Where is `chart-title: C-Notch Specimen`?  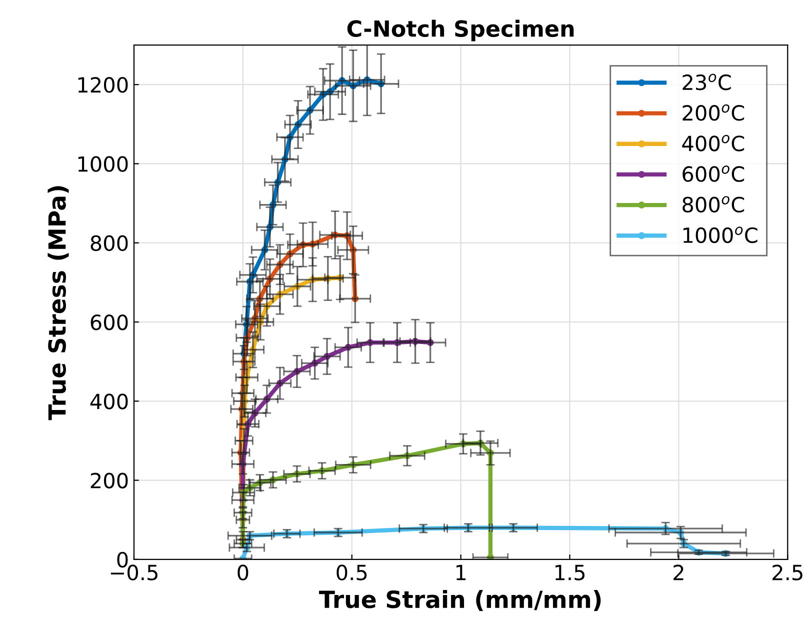
chart-title: C-Notch Specimen is located at coordinates (460, 31).